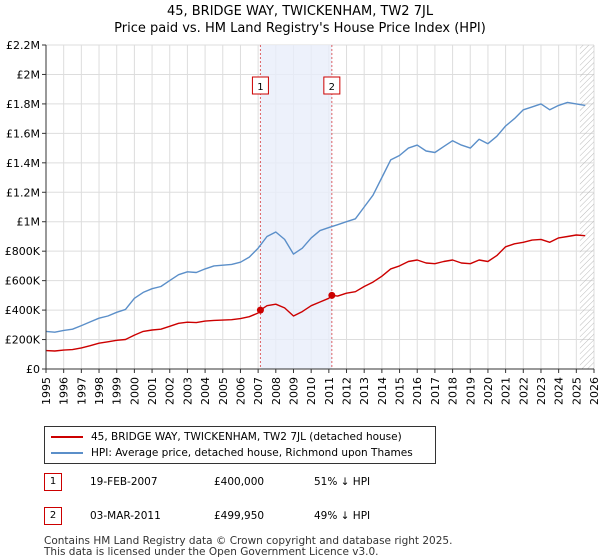 The height and width of the screenshot is (560, 600). What do you see at coordinates (67, 437) in the screenshot?
I see `legend-swatch-price-paid` at bounding box center [67, 437].